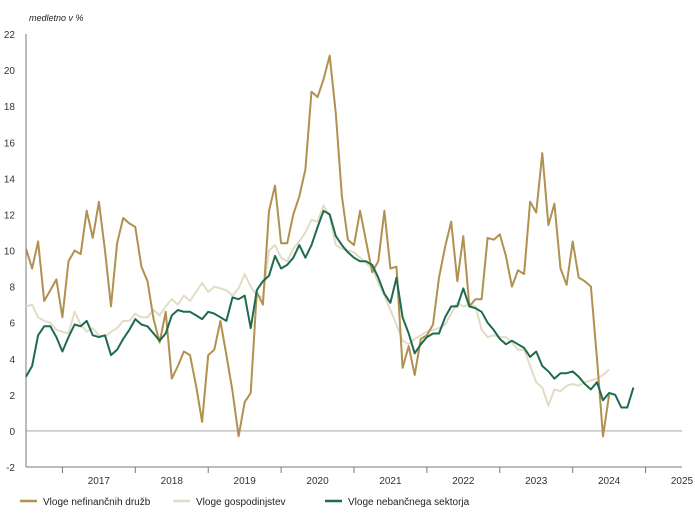  Describe the element at coordinates (12, 288) in the screenshot. I see `y-tick-label: 8` at that location.